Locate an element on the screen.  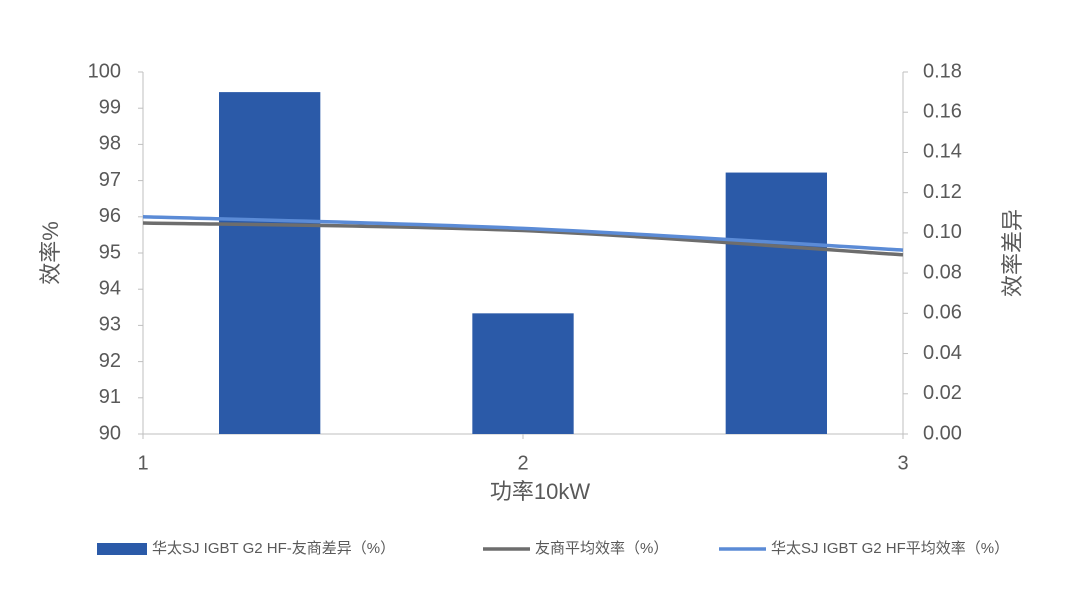
y2-tick-label: 0.06 is located at coordinates (942, 313).